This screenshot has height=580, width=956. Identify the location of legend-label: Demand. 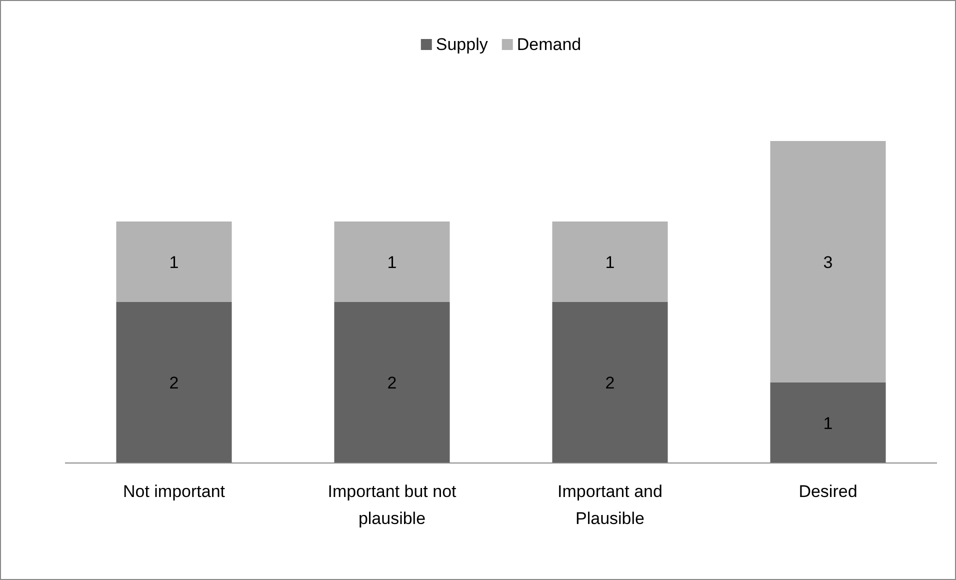
(549, 44).